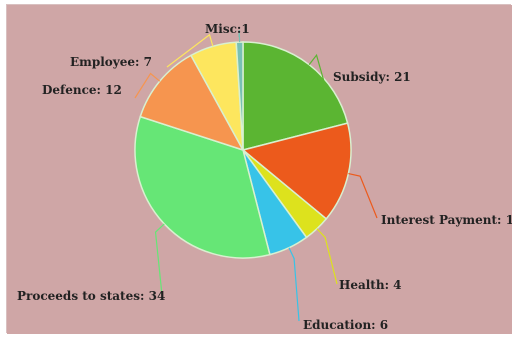 The height and width of the screenshot is (339, 518). What do you see at coordinates (295, 96) in the screenshot?
I see `pie-slice-subsidy` at bounding box center [295, 96].